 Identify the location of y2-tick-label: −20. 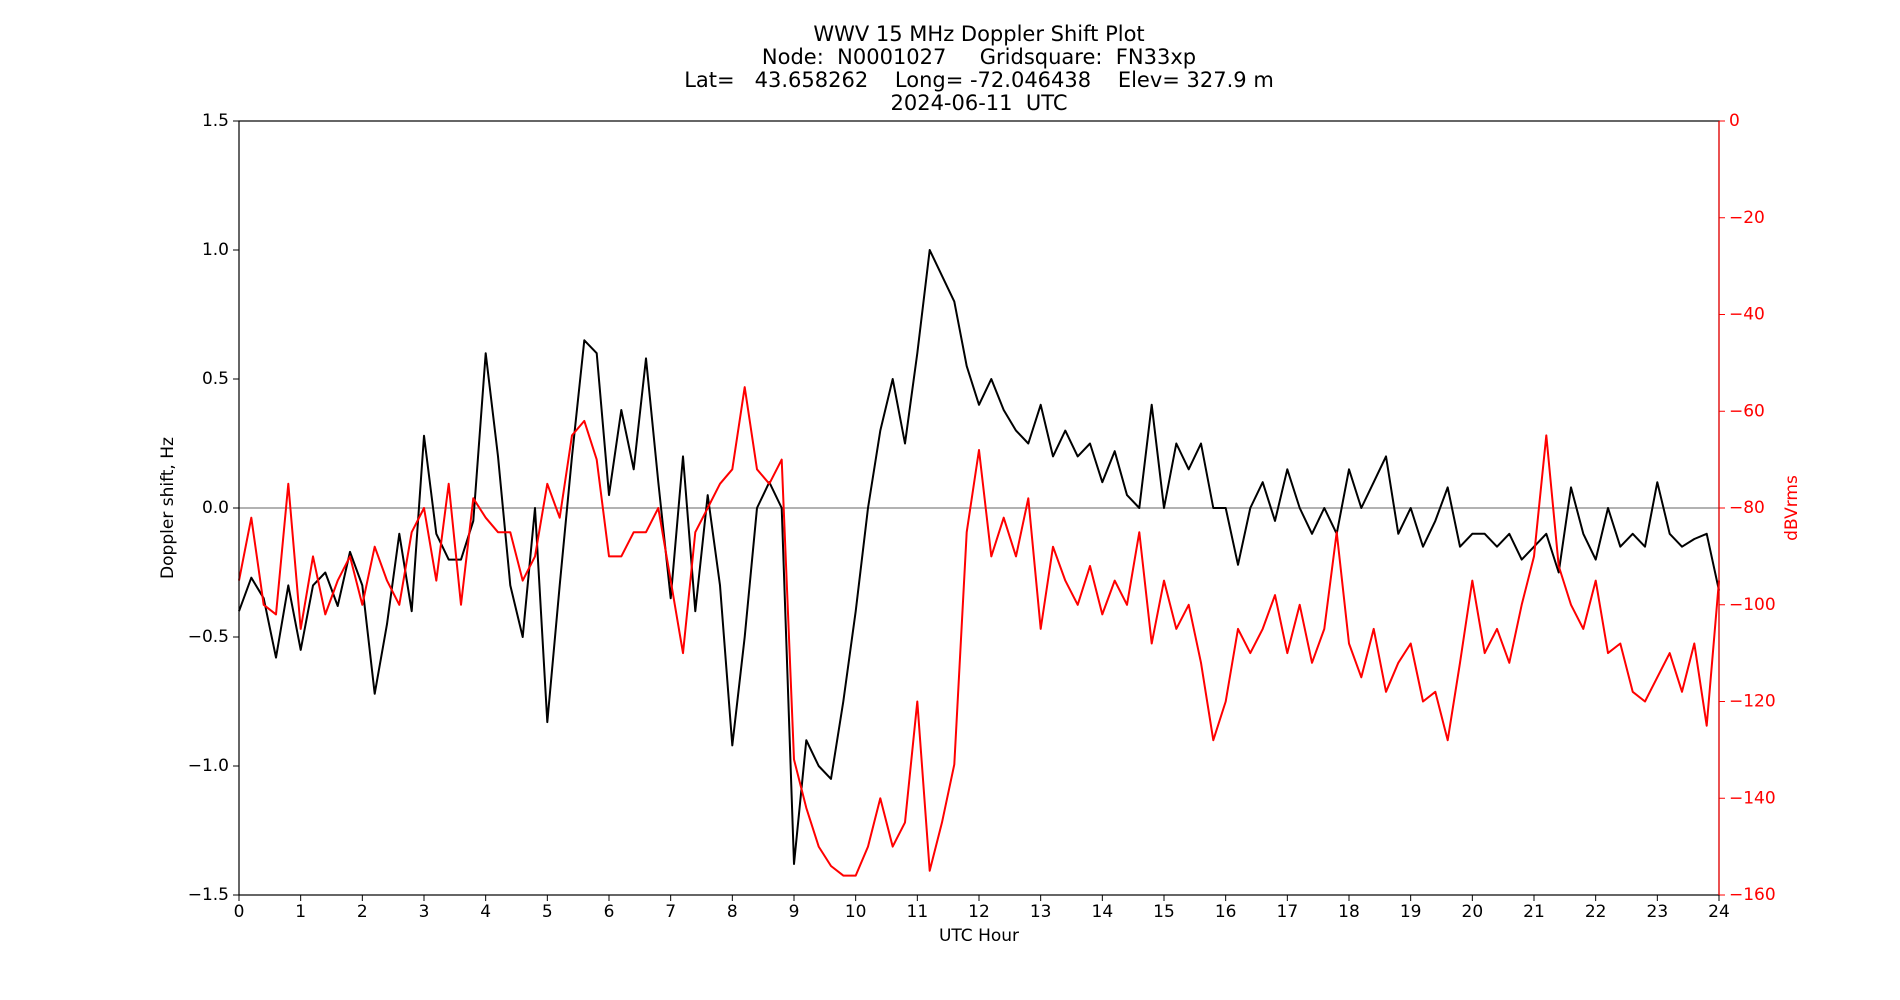
(1747, 218).